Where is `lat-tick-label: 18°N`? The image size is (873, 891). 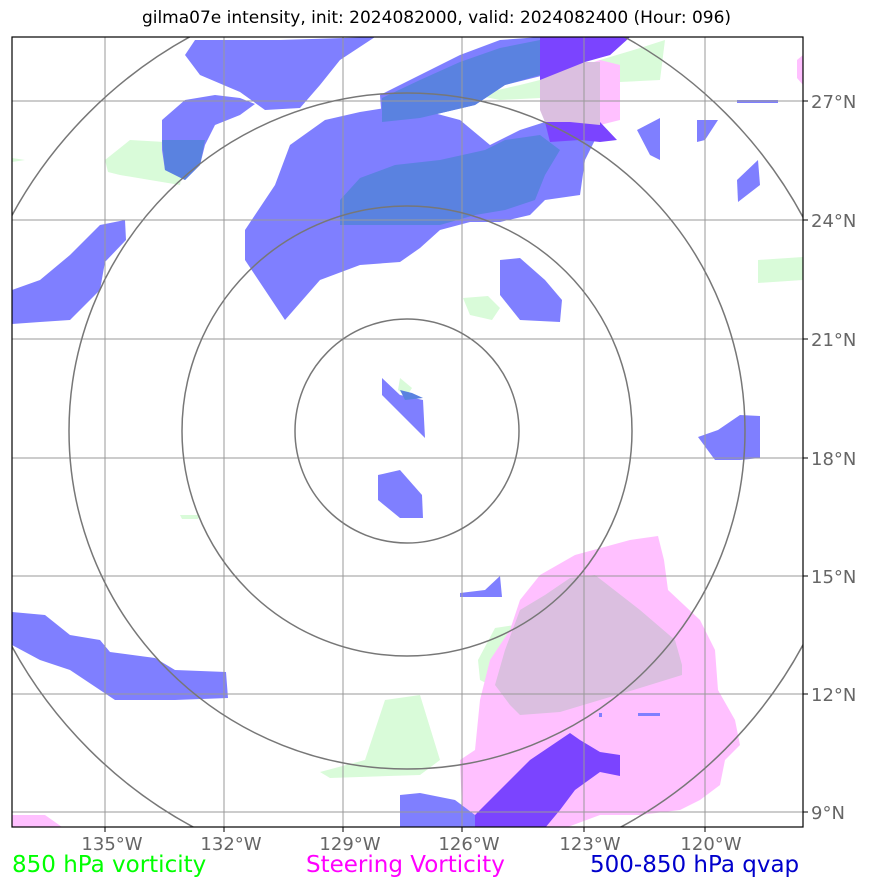 lat-tick-label: 18°N is located at coordinates (833, 459).